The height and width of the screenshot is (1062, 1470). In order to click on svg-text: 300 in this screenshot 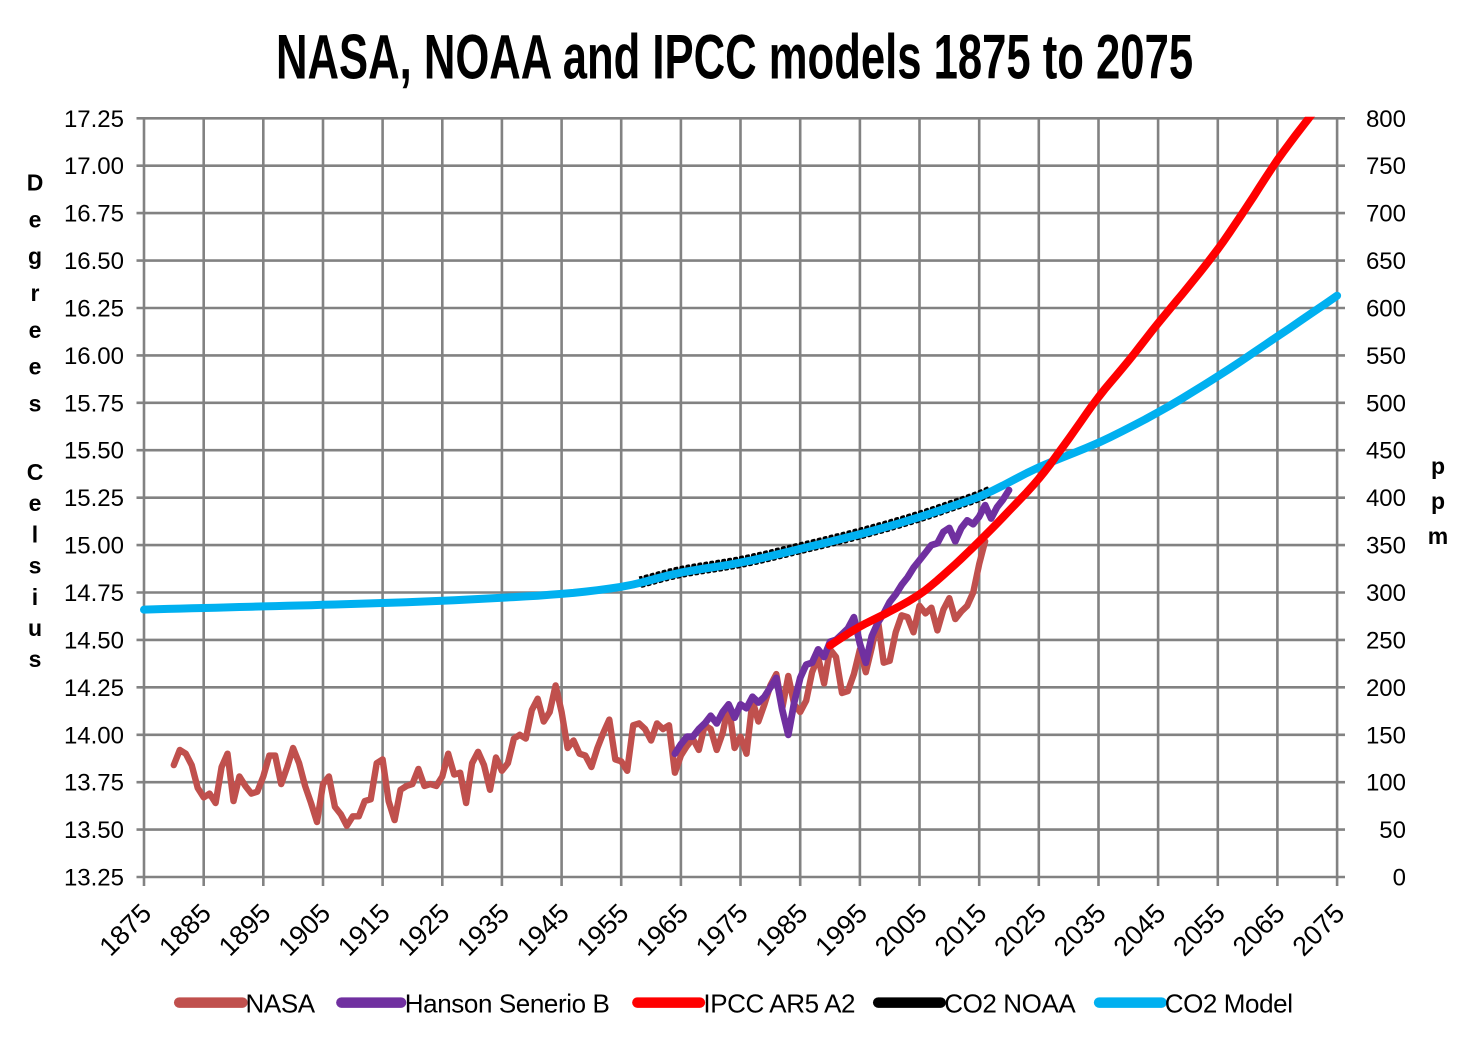, I will do `click(1386, 593)`.